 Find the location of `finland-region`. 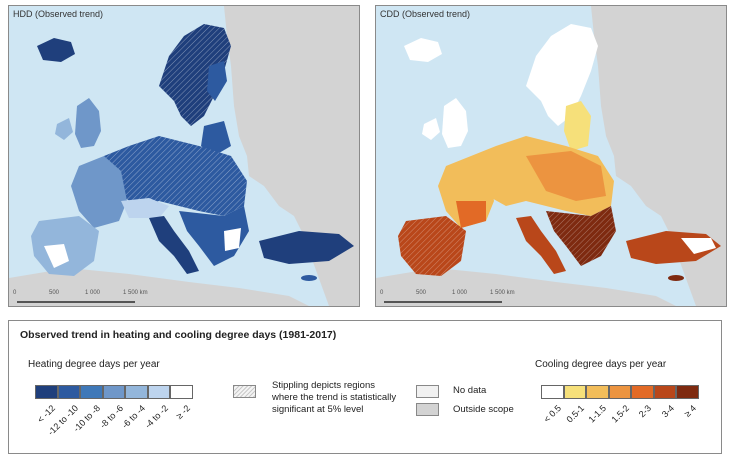

finland-region is located at coordinates (217, 81).